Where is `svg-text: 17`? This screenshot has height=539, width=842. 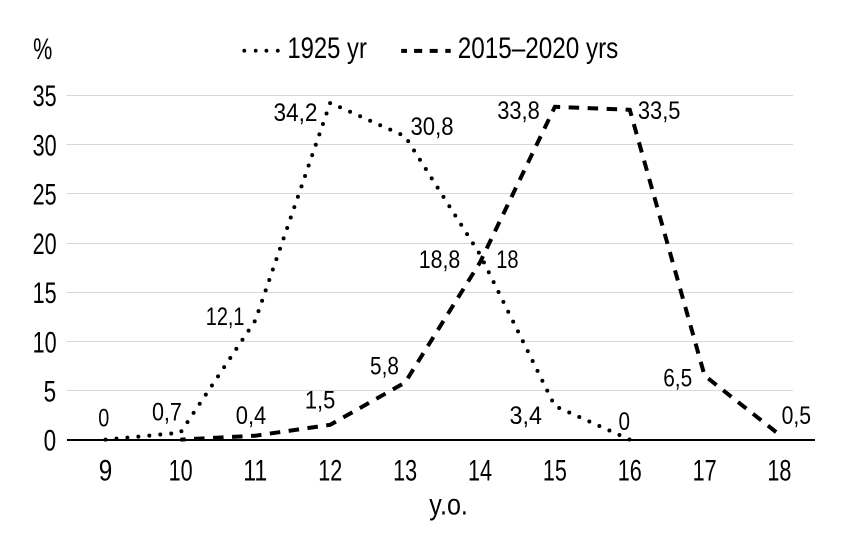 svg-text: 17 is located at coordinates (705, 470).